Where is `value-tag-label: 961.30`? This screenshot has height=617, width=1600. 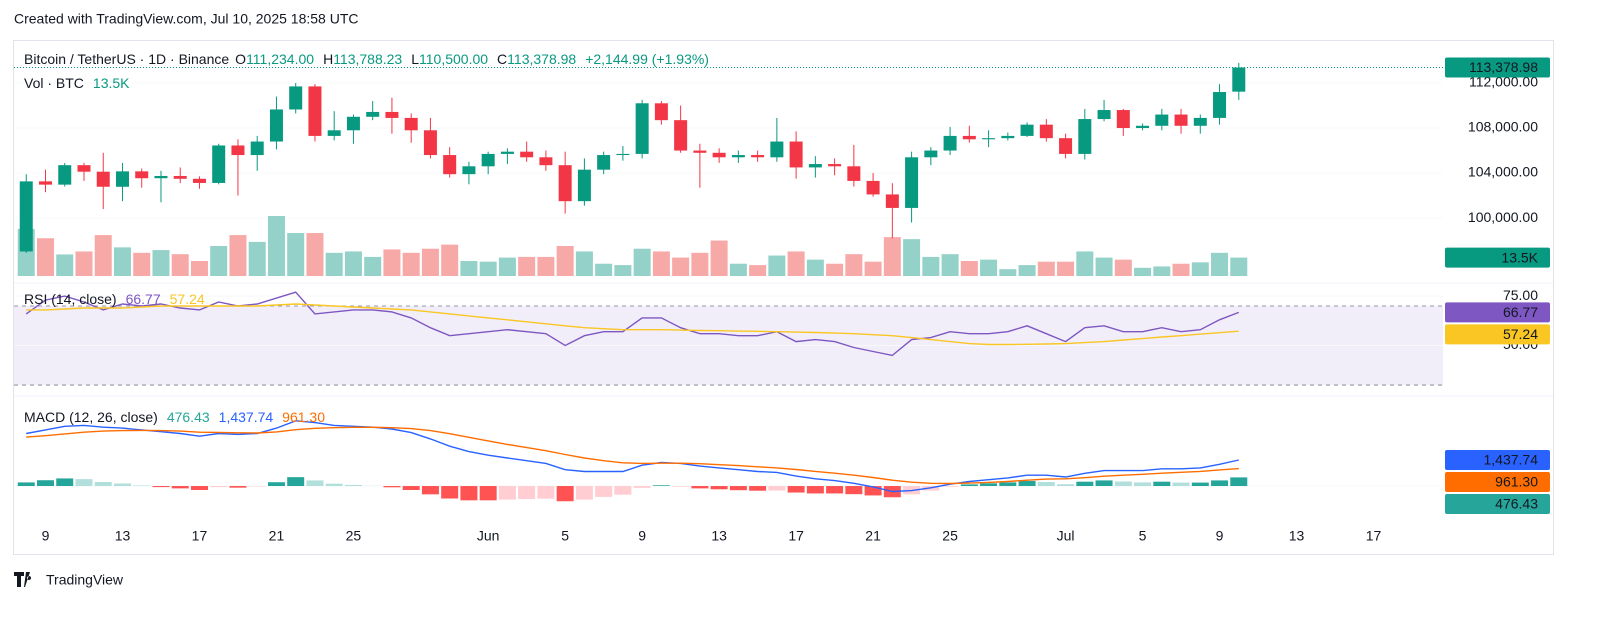 value-tag-label: 961.30 is located at coordinates (1516, 482).